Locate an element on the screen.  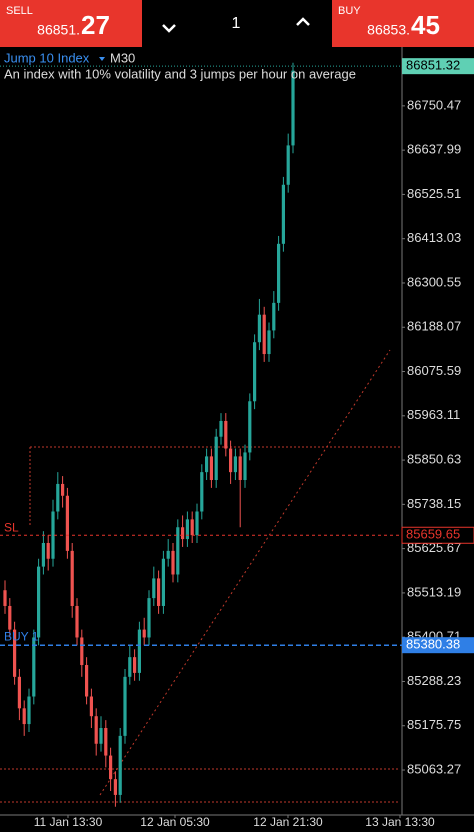
y-tick-label: 86525.51 is located at coordinates (434, 193).